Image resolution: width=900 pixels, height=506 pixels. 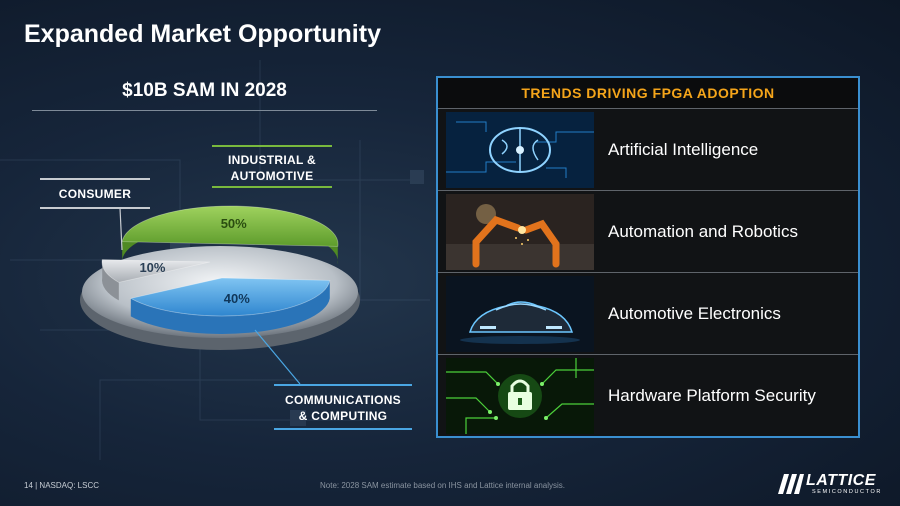 I want to click on footer-page-number: 14 | NASDAQ: LSCC, so click(x=61, y=485).